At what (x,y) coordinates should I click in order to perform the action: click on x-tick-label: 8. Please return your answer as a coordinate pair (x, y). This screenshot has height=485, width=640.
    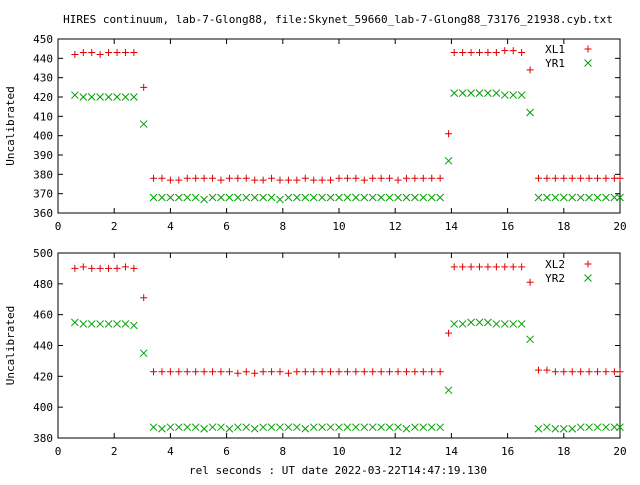
    Looking at the image, I should click on (282, 226).